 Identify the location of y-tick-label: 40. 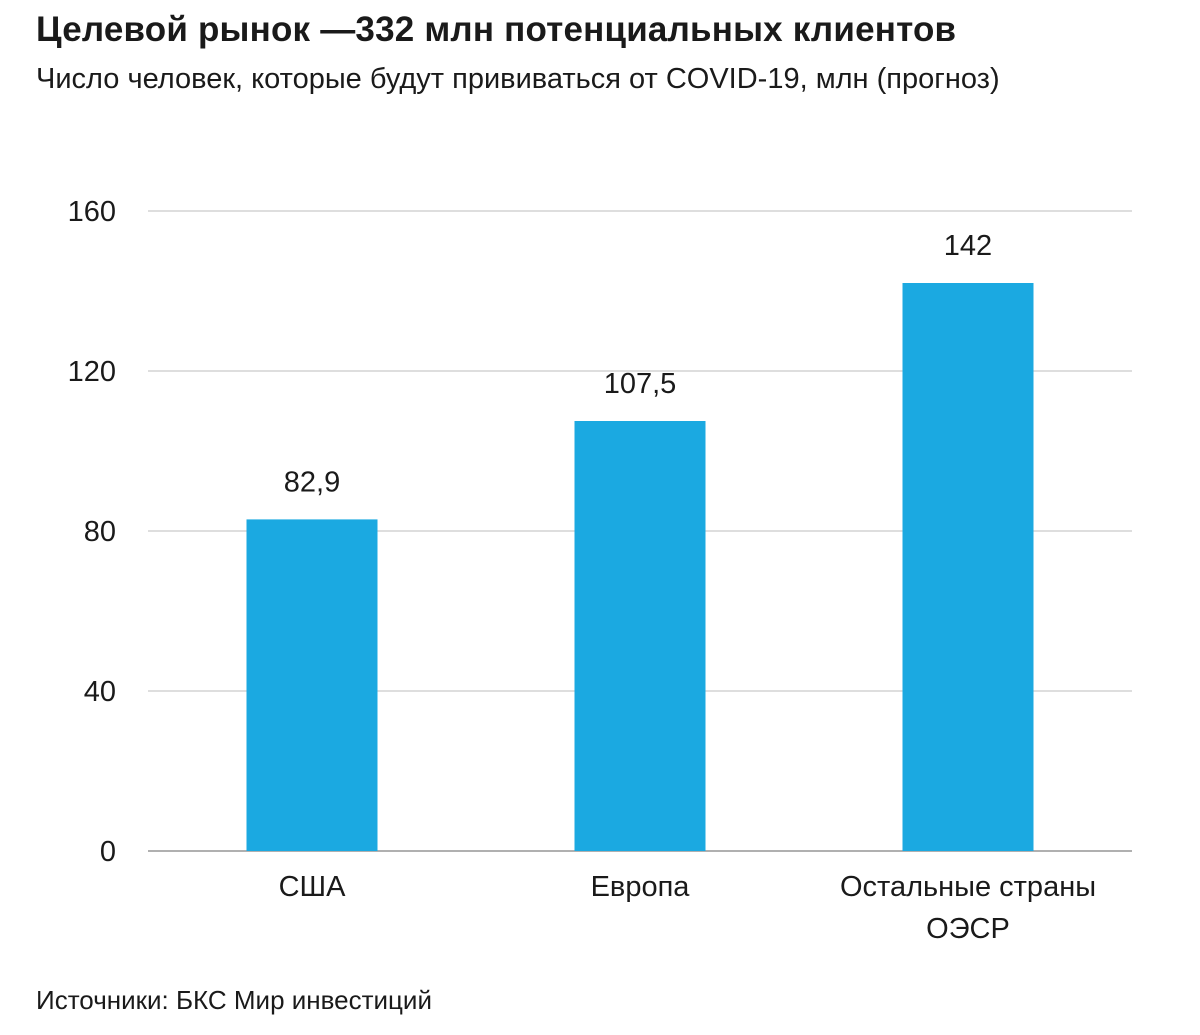
(100, 692).